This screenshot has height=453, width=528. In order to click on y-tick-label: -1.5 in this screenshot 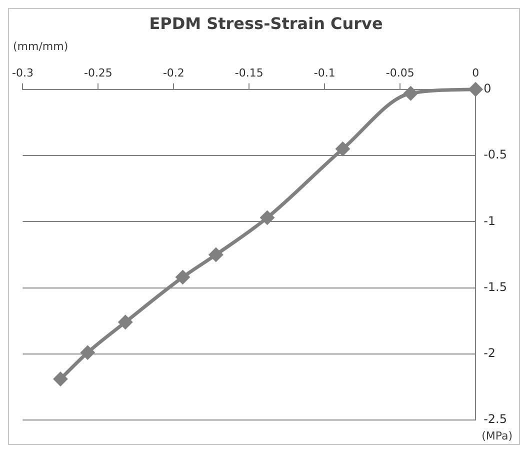, I will do `click(496, 287)`.